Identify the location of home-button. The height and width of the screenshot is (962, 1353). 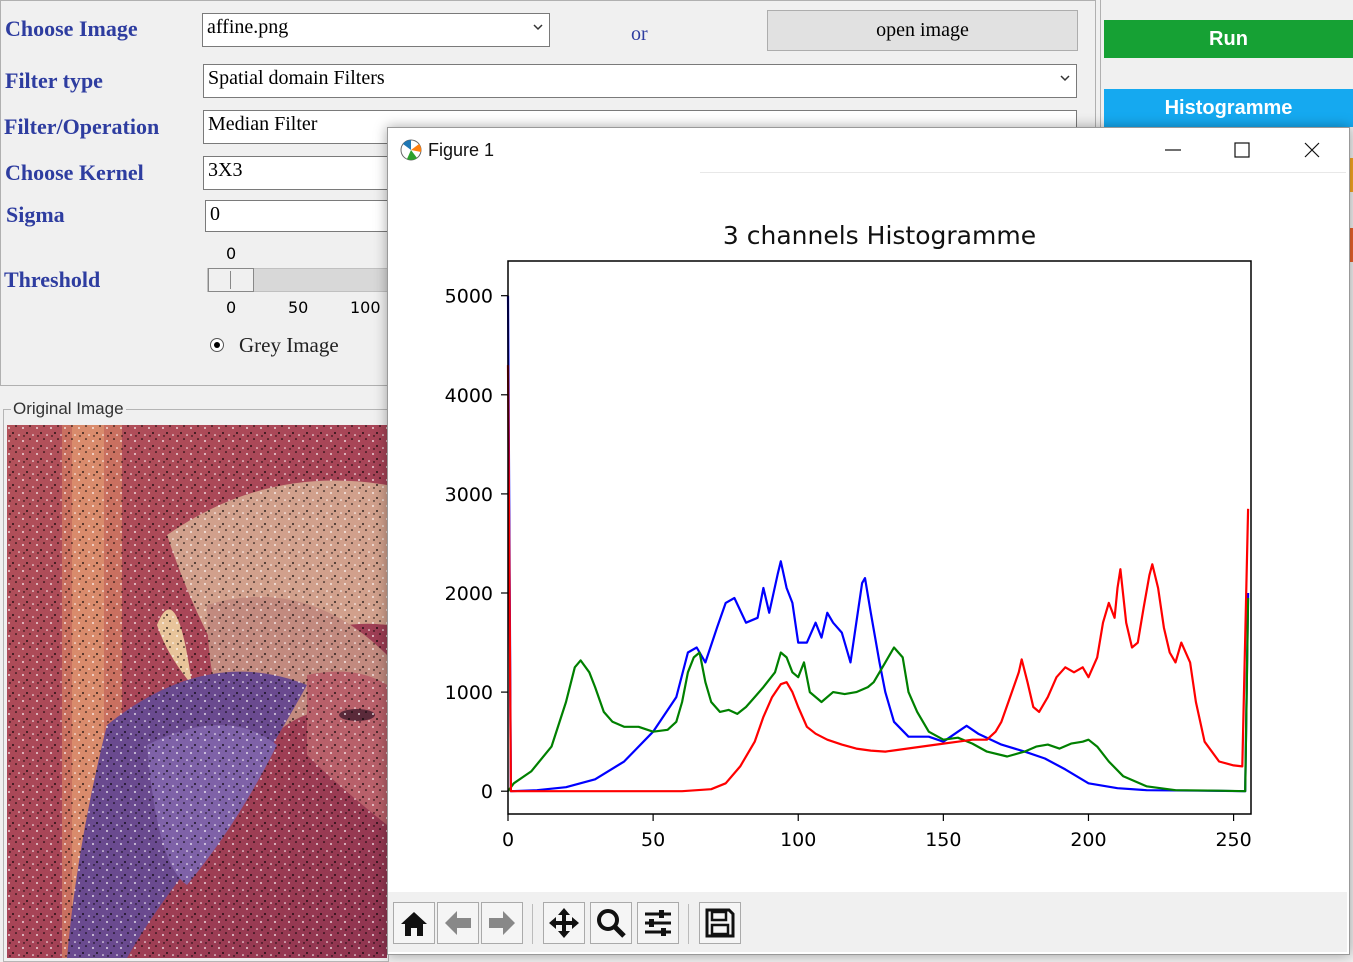
(414, 923).